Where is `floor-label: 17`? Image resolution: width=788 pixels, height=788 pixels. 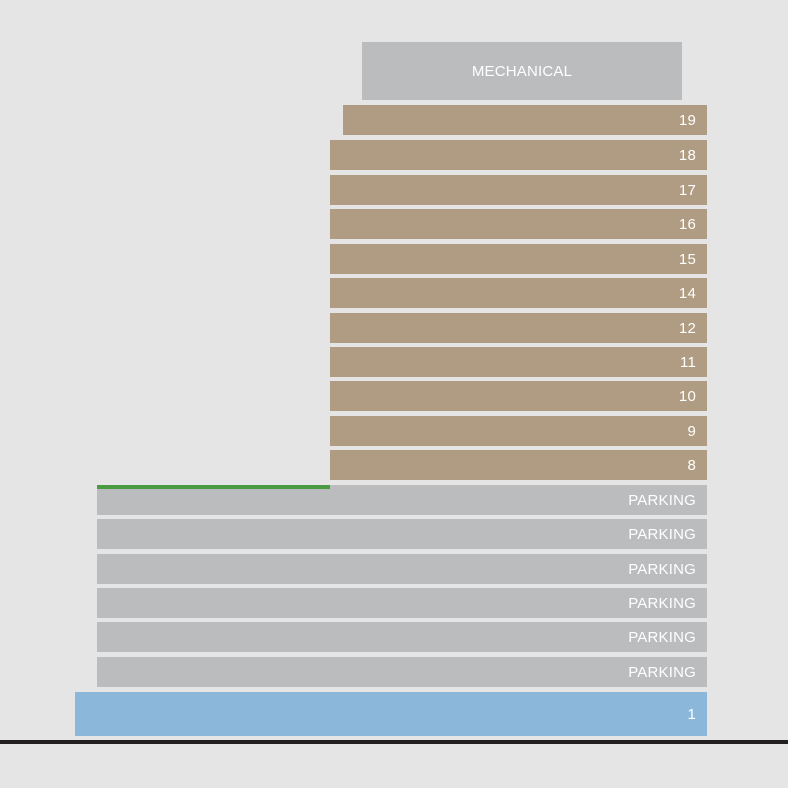 floor-label: 17 is located at coordinates (687, 190).